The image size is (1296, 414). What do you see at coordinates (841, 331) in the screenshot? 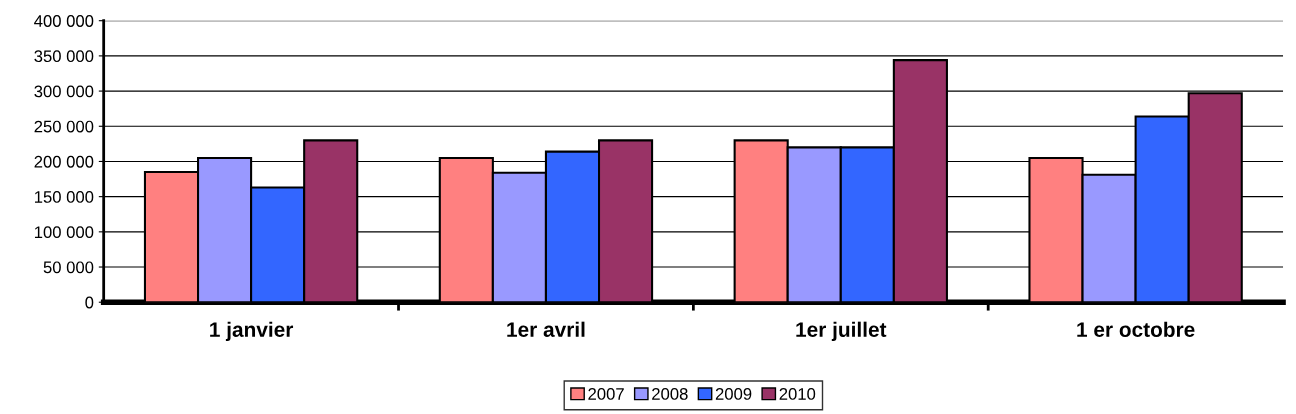
I see `x-tick-label: 1er juillet` at bounding box center [841, 331].